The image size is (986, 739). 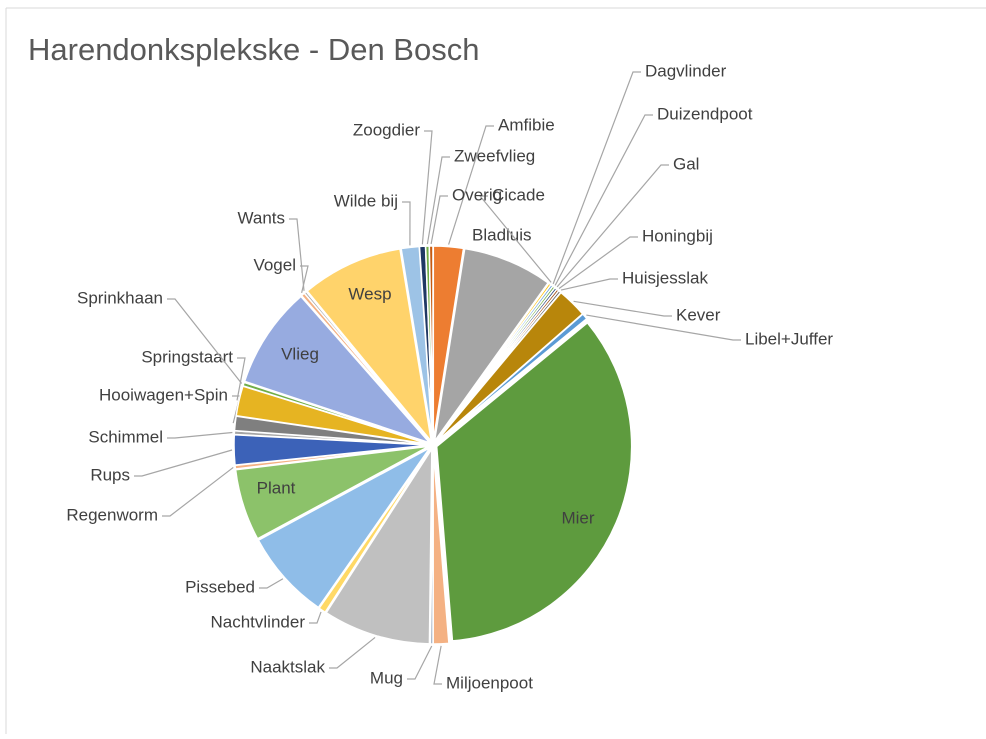 I want to click on slice-label: Cicade, so click(x=518, y=194).